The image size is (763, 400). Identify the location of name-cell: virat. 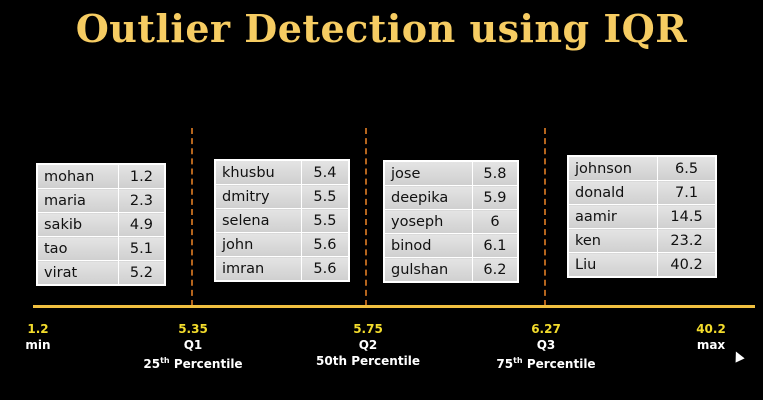
(77, 273).